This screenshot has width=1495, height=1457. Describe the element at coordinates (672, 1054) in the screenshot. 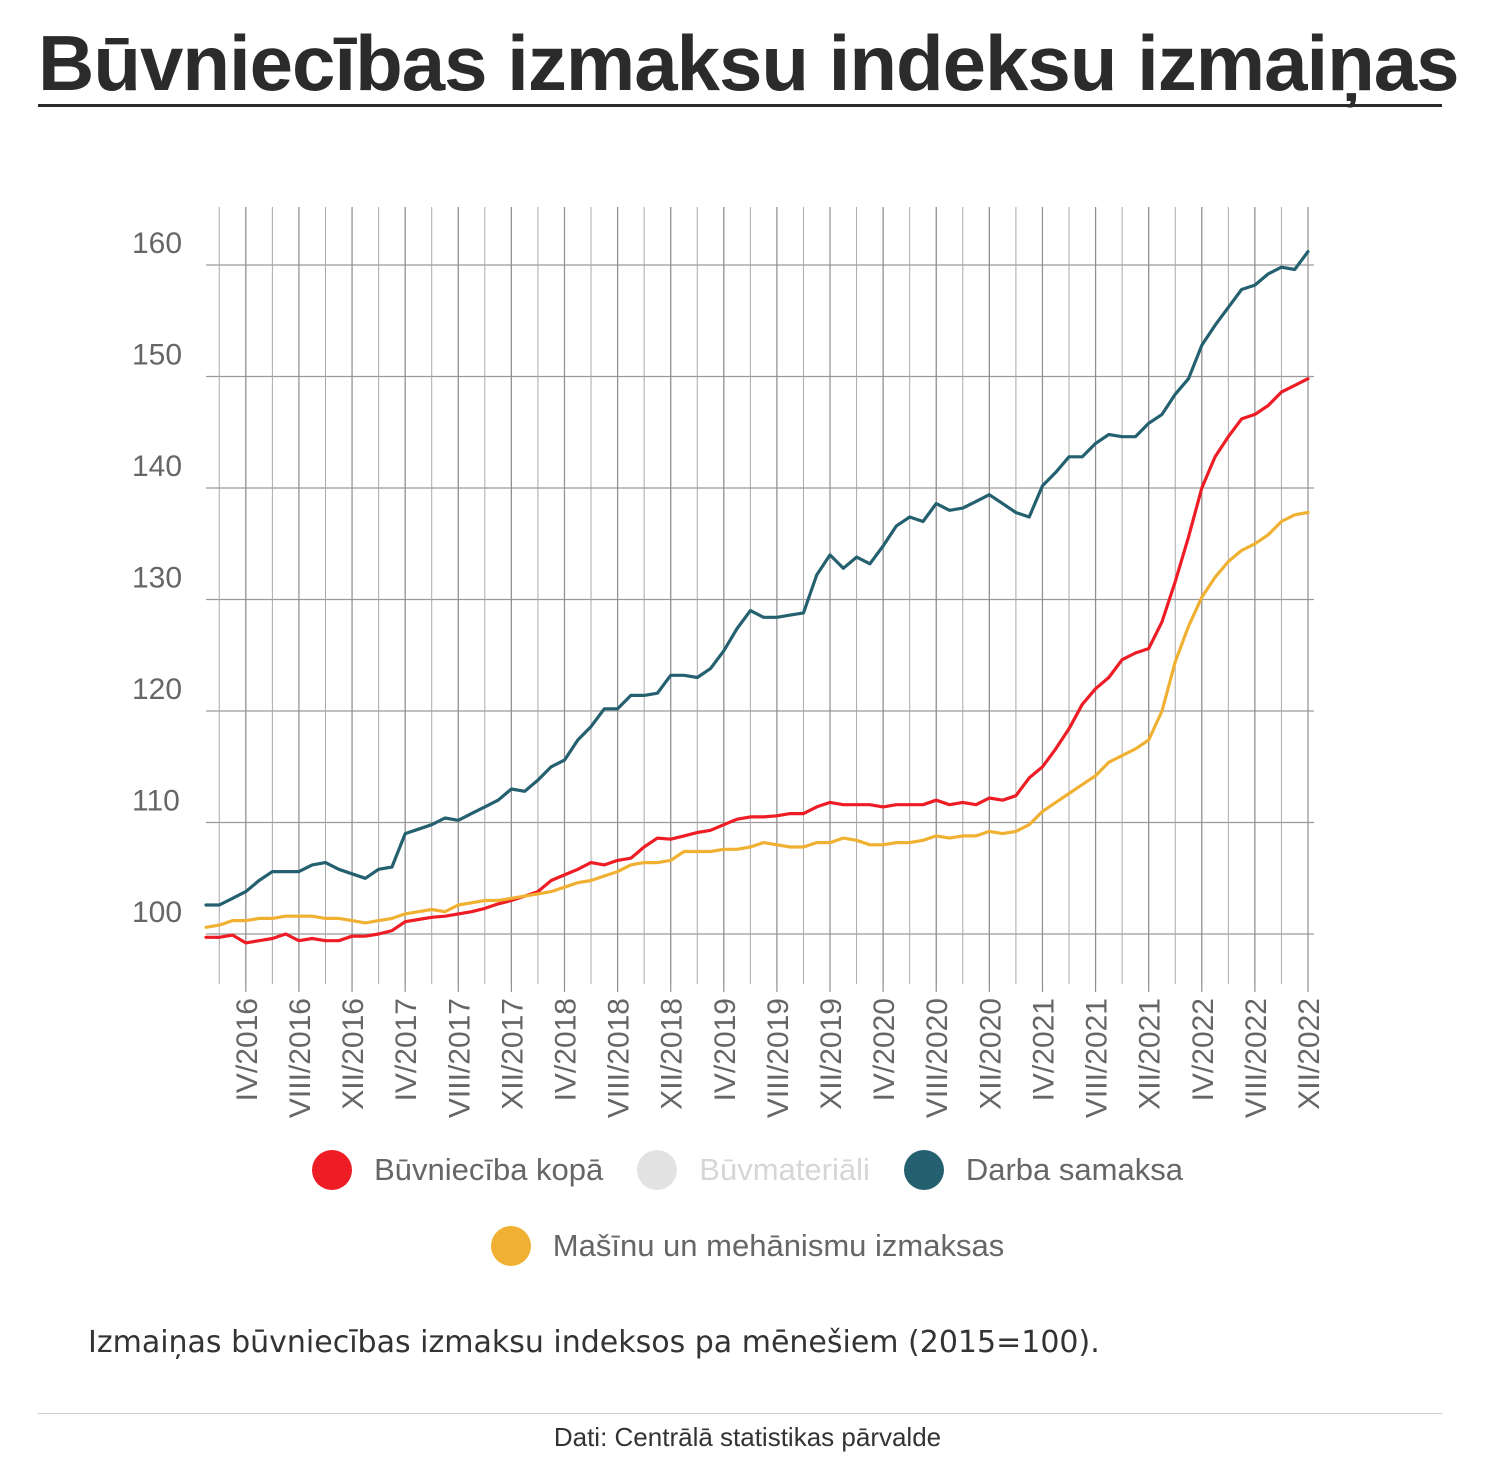

I see `x-tick-label: XII/2018` at that location.